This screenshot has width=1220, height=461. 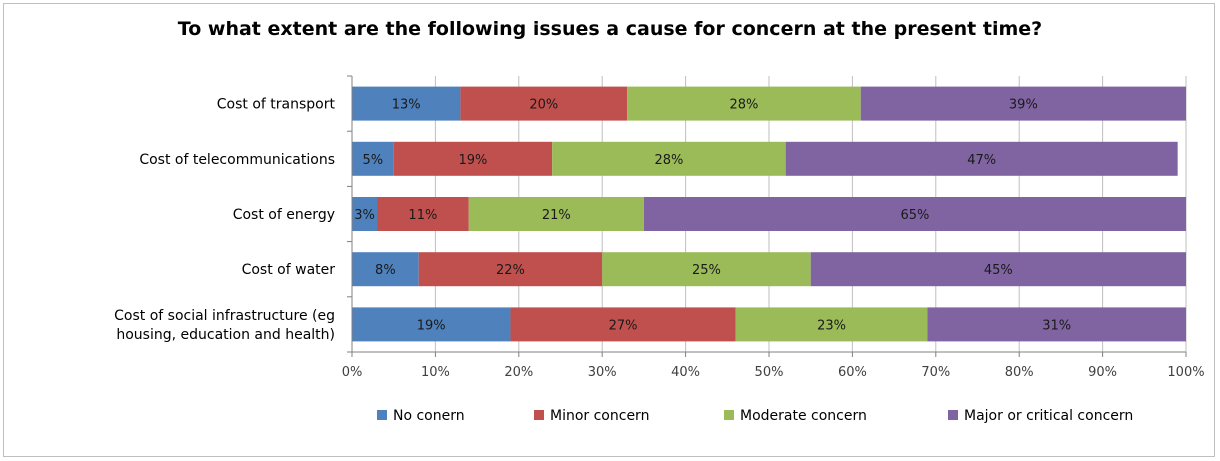 What do you see at coordinates (518, 372) in the screenshot?
I see `x-tick-label: 20%` at bounding box center [518, 372].